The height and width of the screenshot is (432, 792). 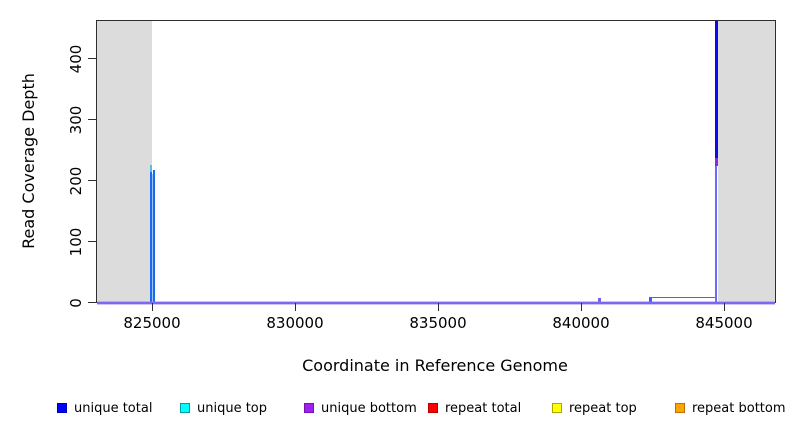 What do you see at coordinates (483, 408) in the screenshot?
I see `legend-label: repeat total` at bounding box center [483, 408].